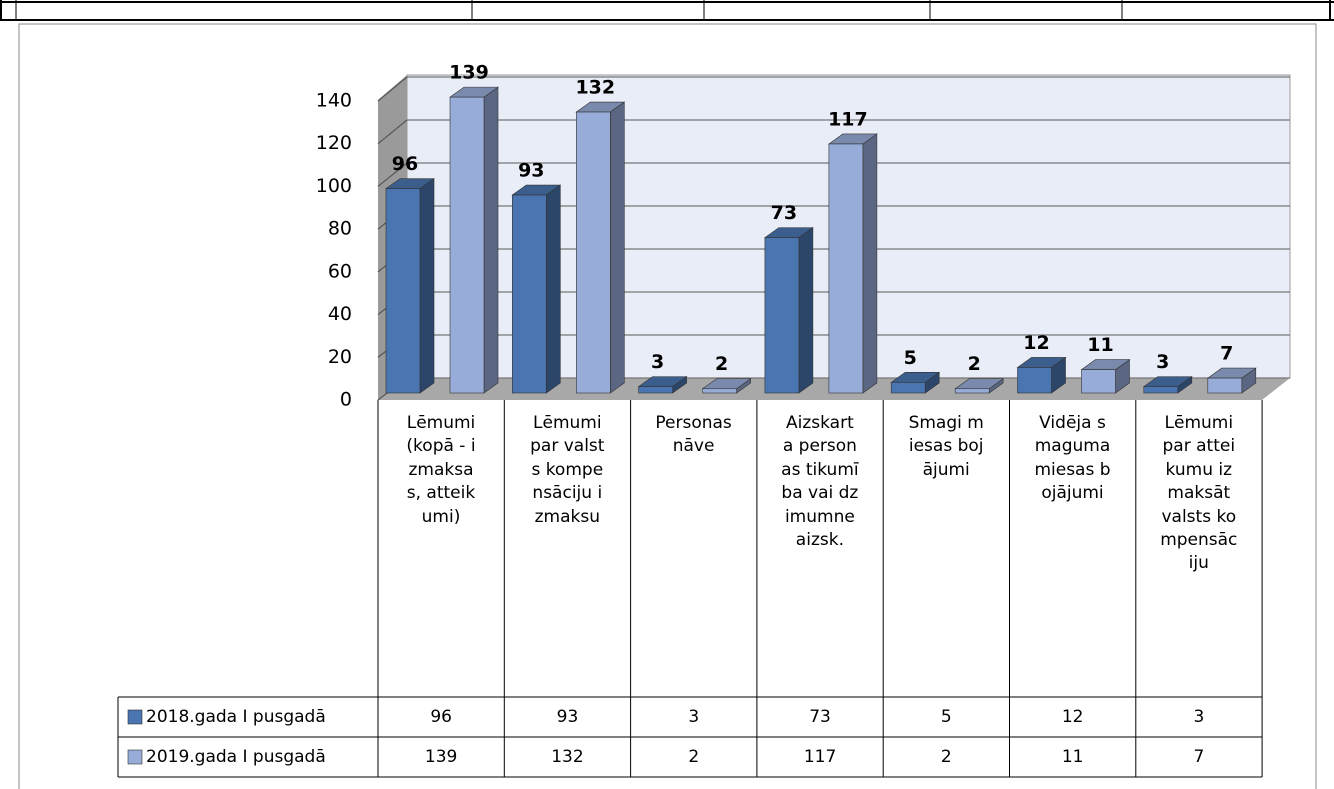  Describe the element at coordinates (340, 229) in the screenshot. I see `y-tick-label: 80` at that location.